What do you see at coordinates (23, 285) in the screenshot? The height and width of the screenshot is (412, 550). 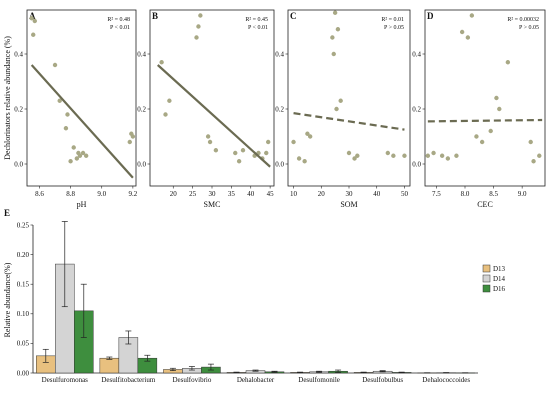 I see `y-tick-label: 0.15` at bounding box center [23, 285].